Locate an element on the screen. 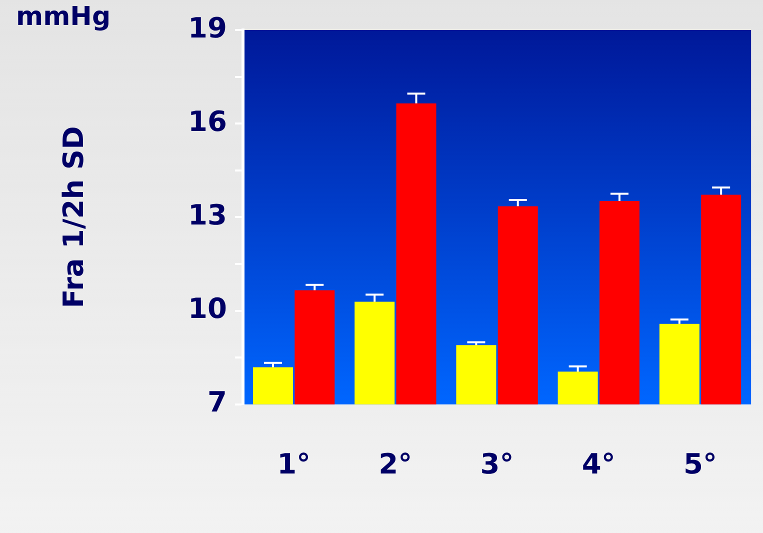  y-axis-title: Fra 1/2h SD is located at coordinates (73, 217).